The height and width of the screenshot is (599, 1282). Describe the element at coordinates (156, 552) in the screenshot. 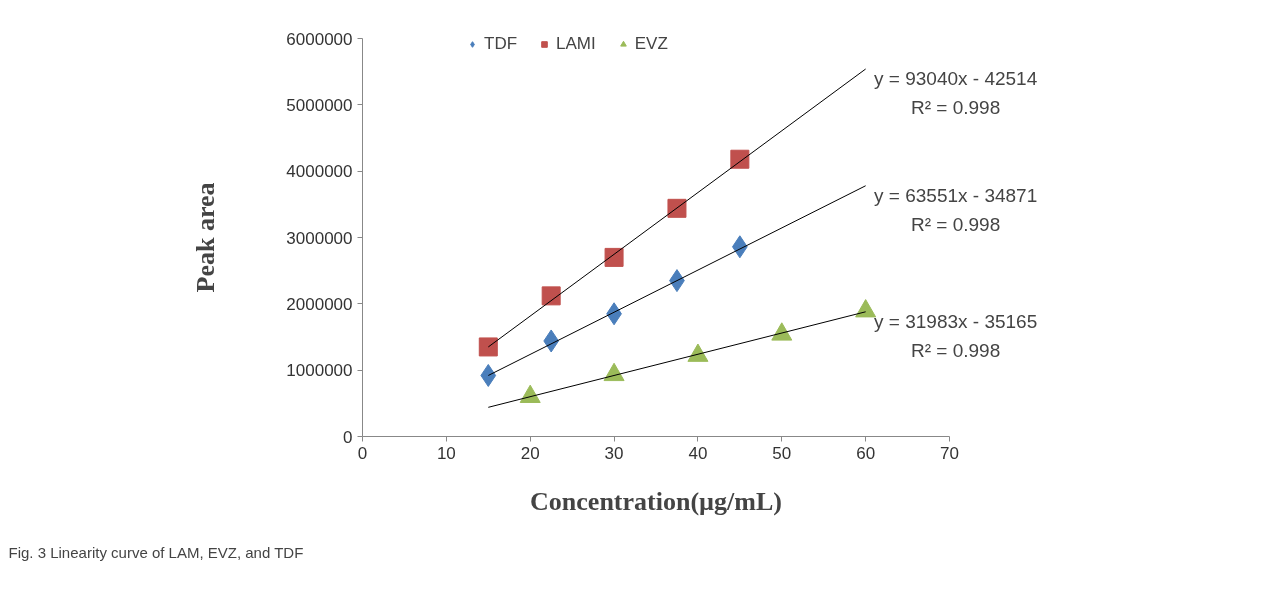

I see `caption: Fig. 3 Linearity curve of LAM, EVZ, and TDF` at that location.